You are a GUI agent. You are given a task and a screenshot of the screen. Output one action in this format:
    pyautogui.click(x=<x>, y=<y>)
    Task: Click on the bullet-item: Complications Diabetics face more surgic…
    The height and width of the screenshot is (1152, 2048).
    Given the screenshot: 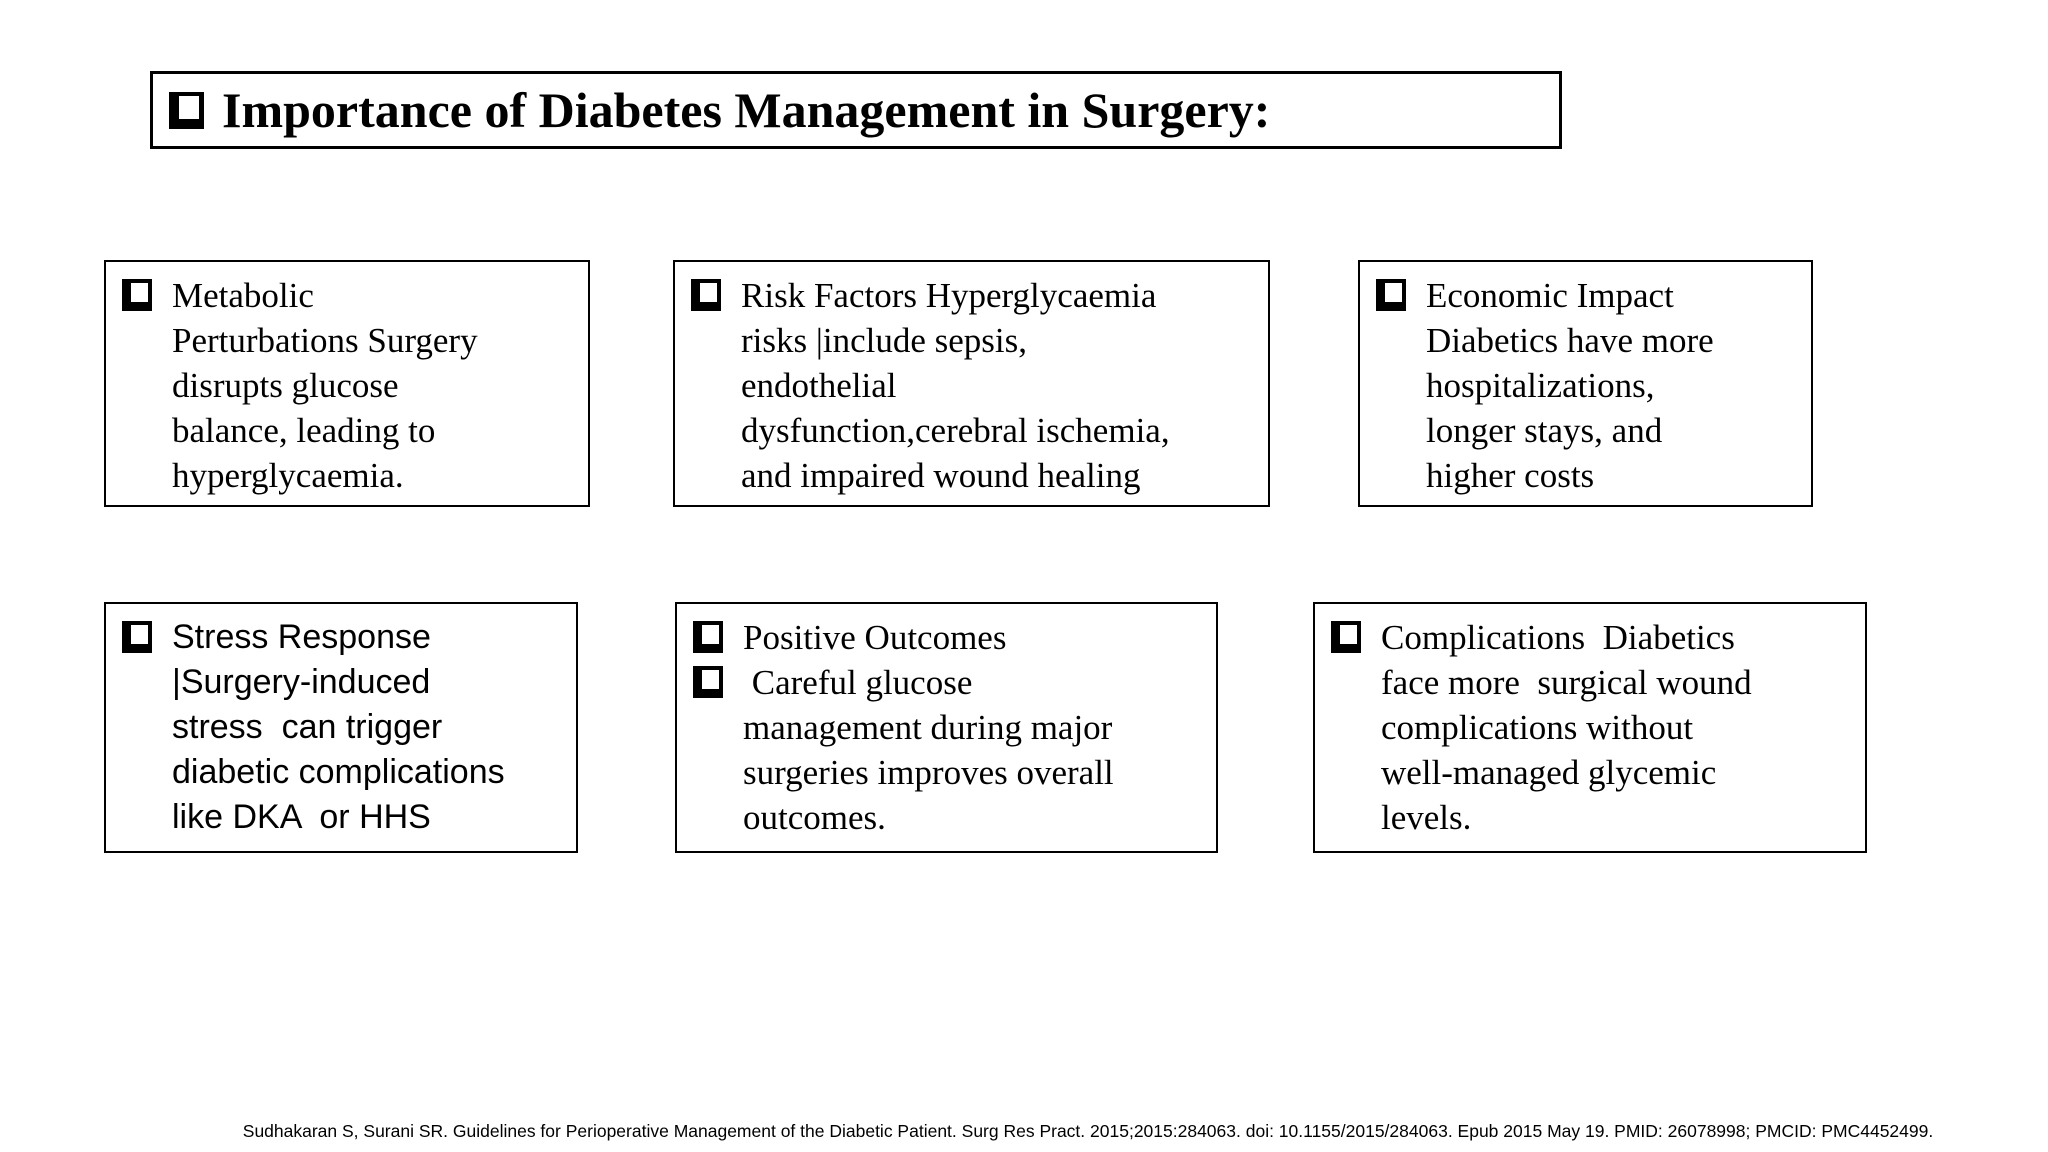 What is the action you would take?
    pyautogui.click(x=1595, y=727)
    